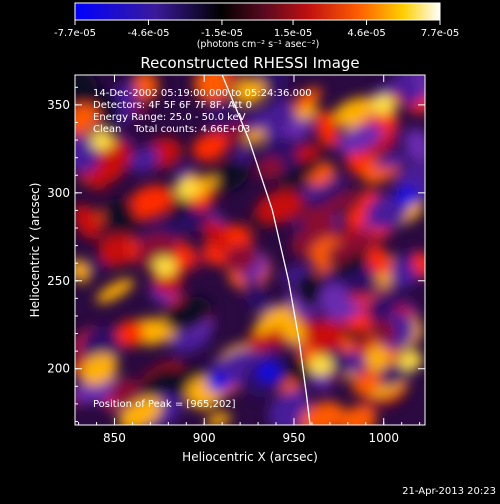 This screenshot has width=500, height=504. I want to click on peak-position-label: Position of Peak = [965,202], so click(164, 404).